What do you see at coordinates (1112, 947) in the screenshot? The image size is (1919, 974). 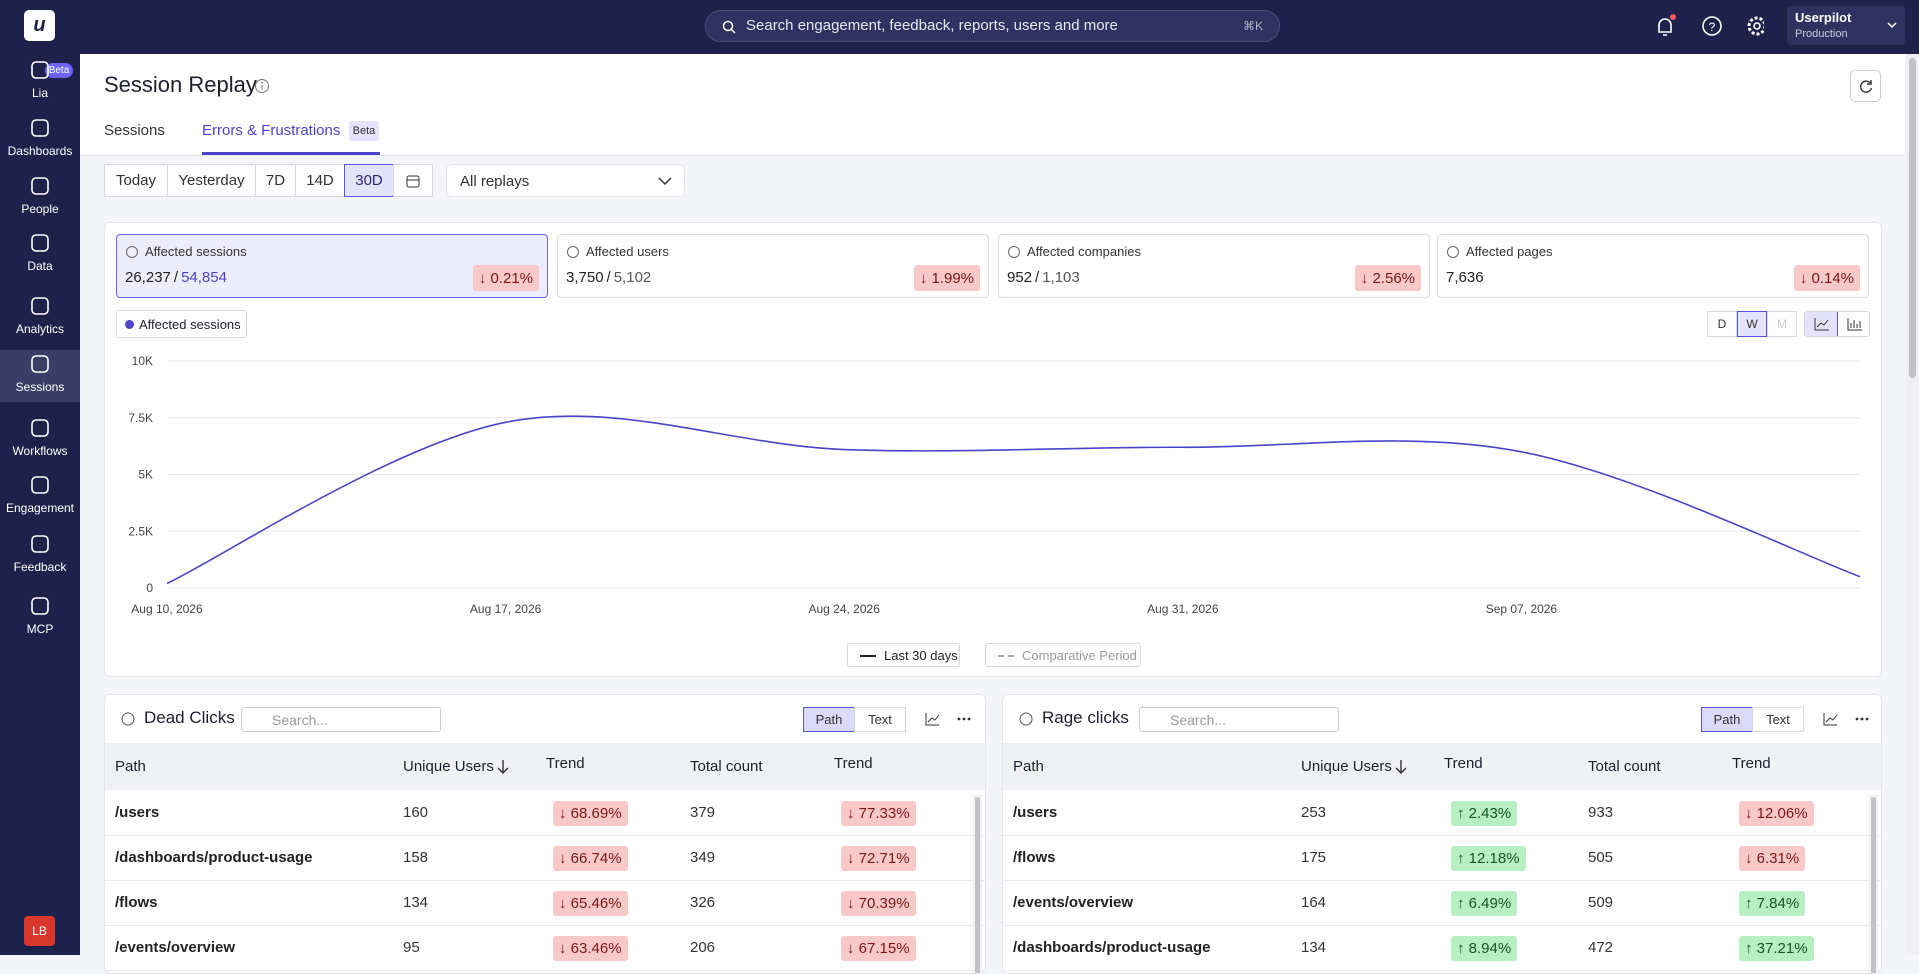 I see `path-cell: /dashboards/product-usage` at bounding box center [1112, 947].